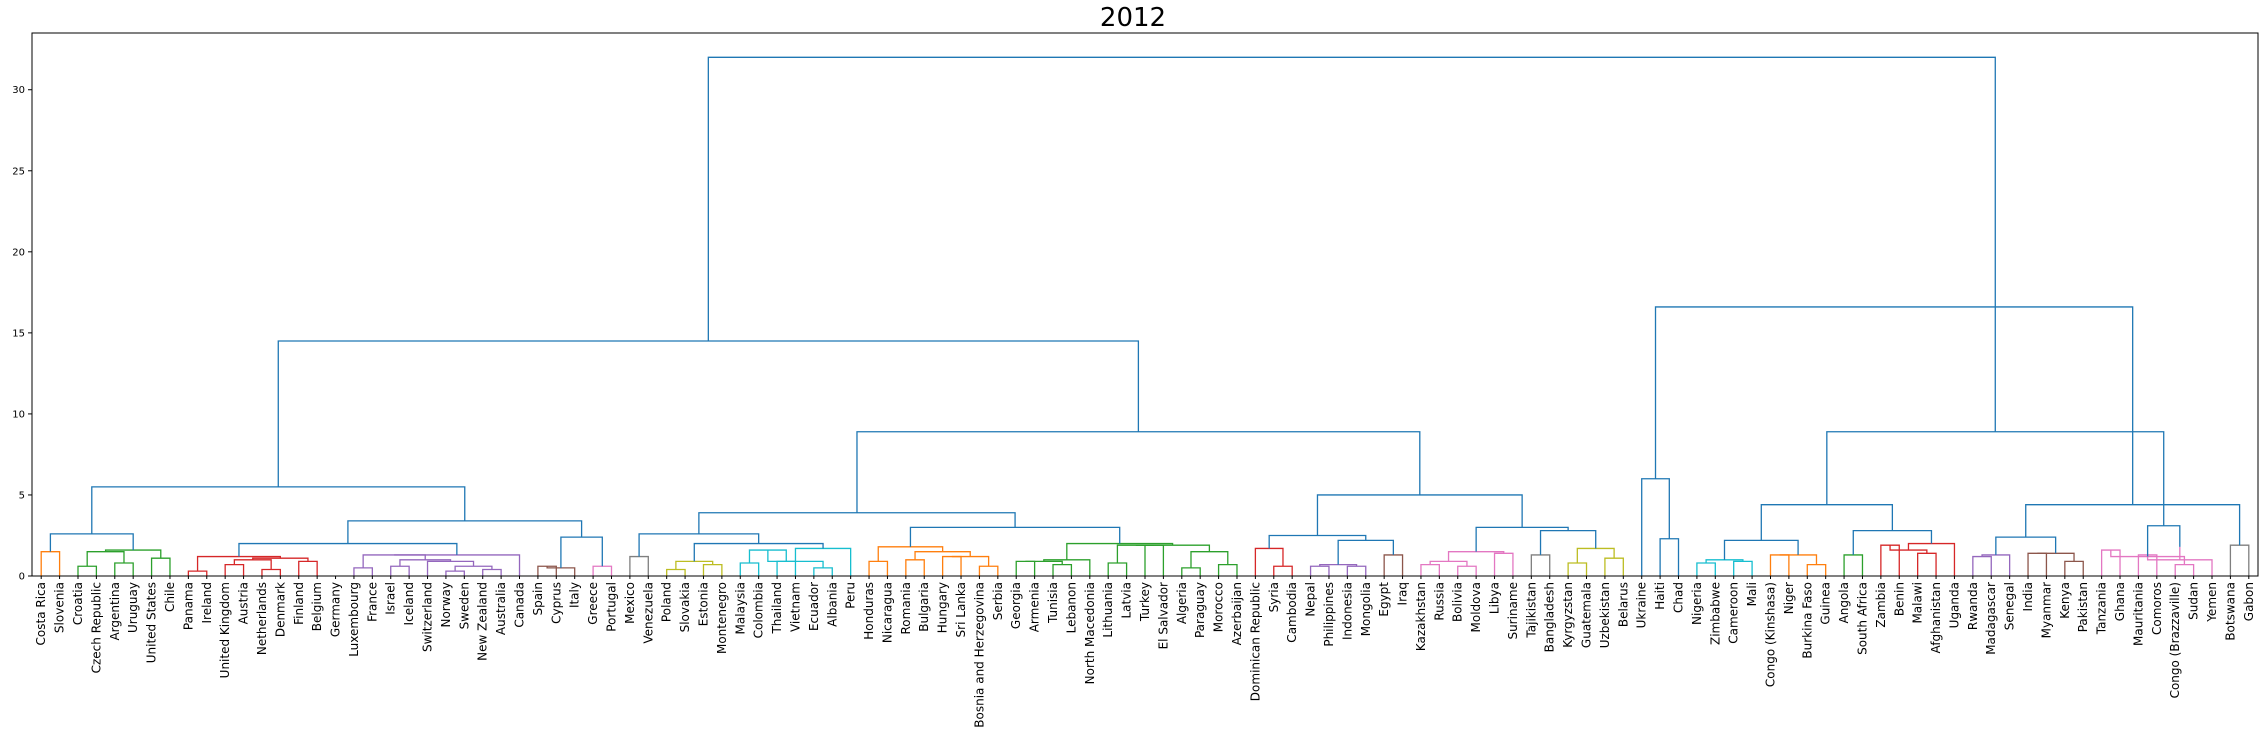 The image size is (2266, 736). I want to click on leaf-label: Tunisia, so click(1053, 603).